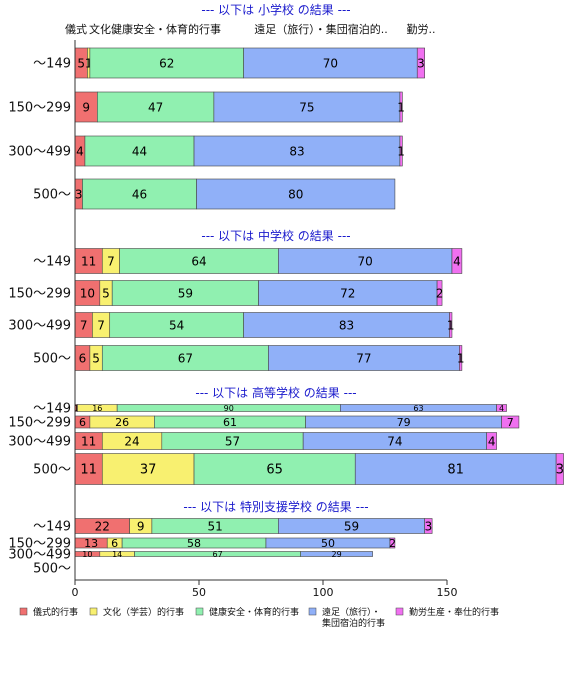 The width and height of the screenshot is (580, 694). What do you see at coordinates (75, 592) in the screenshot?
I see `x-tick-label: 0` at bounding box center [75, 592].